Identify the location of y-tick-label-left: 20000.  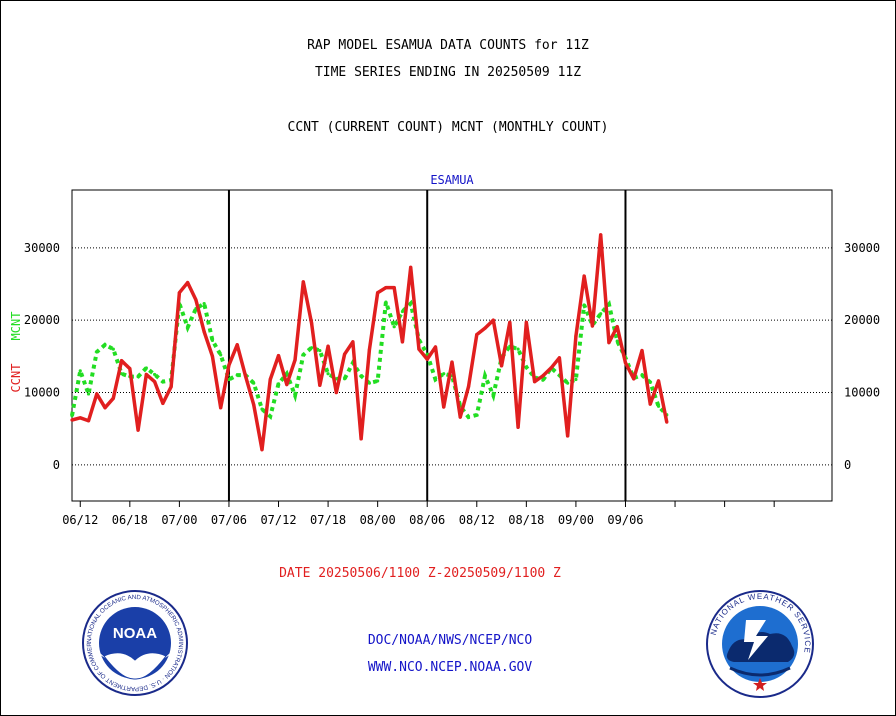
(42, 320).